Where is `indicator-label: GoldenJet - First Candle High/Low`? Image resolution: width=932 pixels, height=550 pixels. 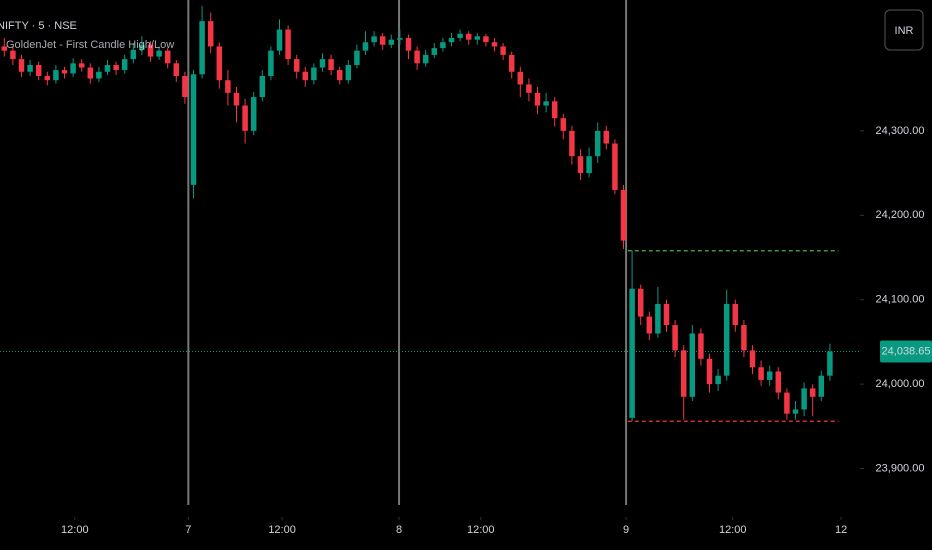
indicator-label: GoldenJet - First Candle High/Low is located at coordinates (90, 45).